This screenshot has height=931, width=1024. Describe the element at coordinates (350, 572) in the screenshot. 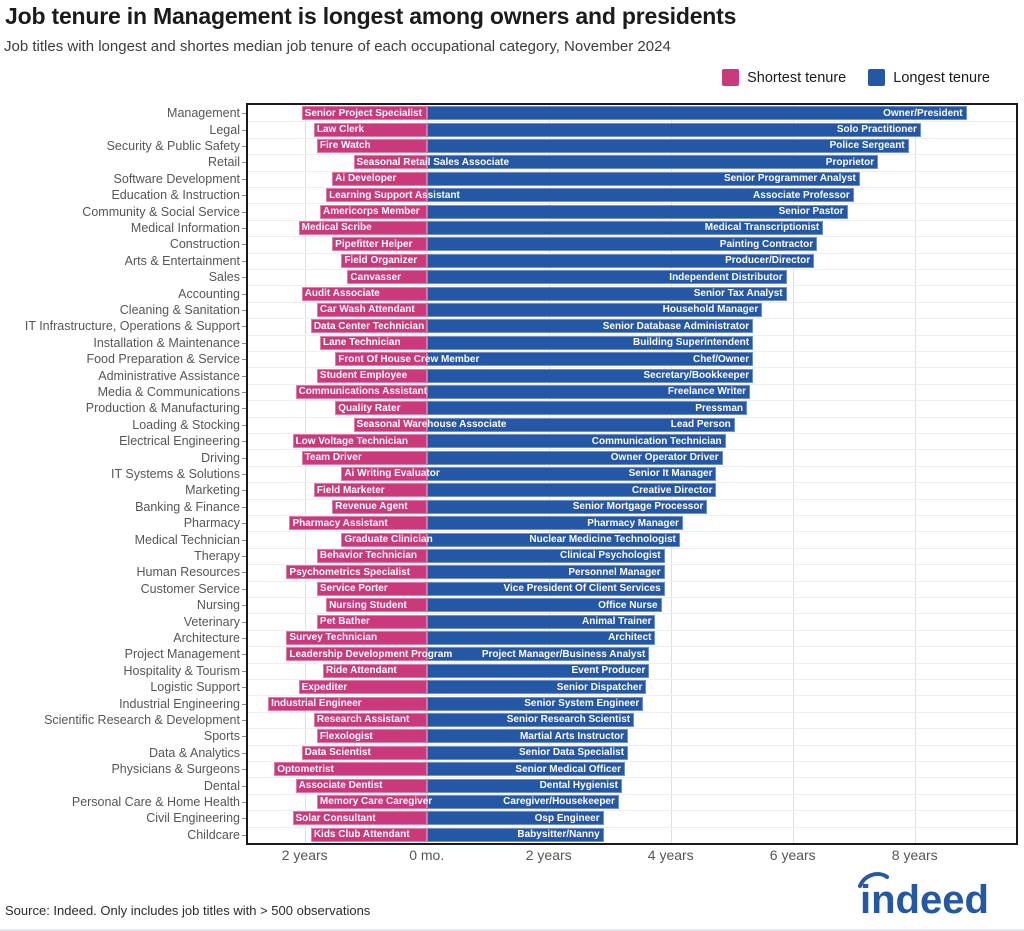

I see `shortest-tenure-label: Psychometrics Specialist` at that location.